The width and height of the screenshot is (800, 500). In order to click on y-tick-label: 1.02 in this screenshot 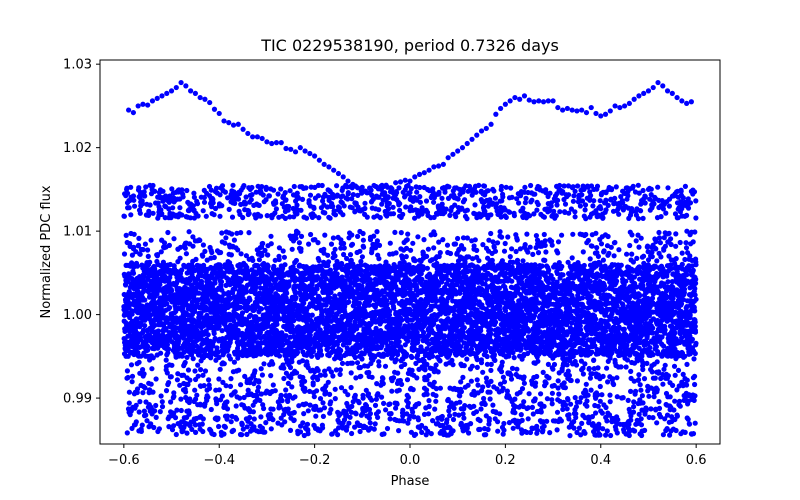, I will do `click(77, 148)`.